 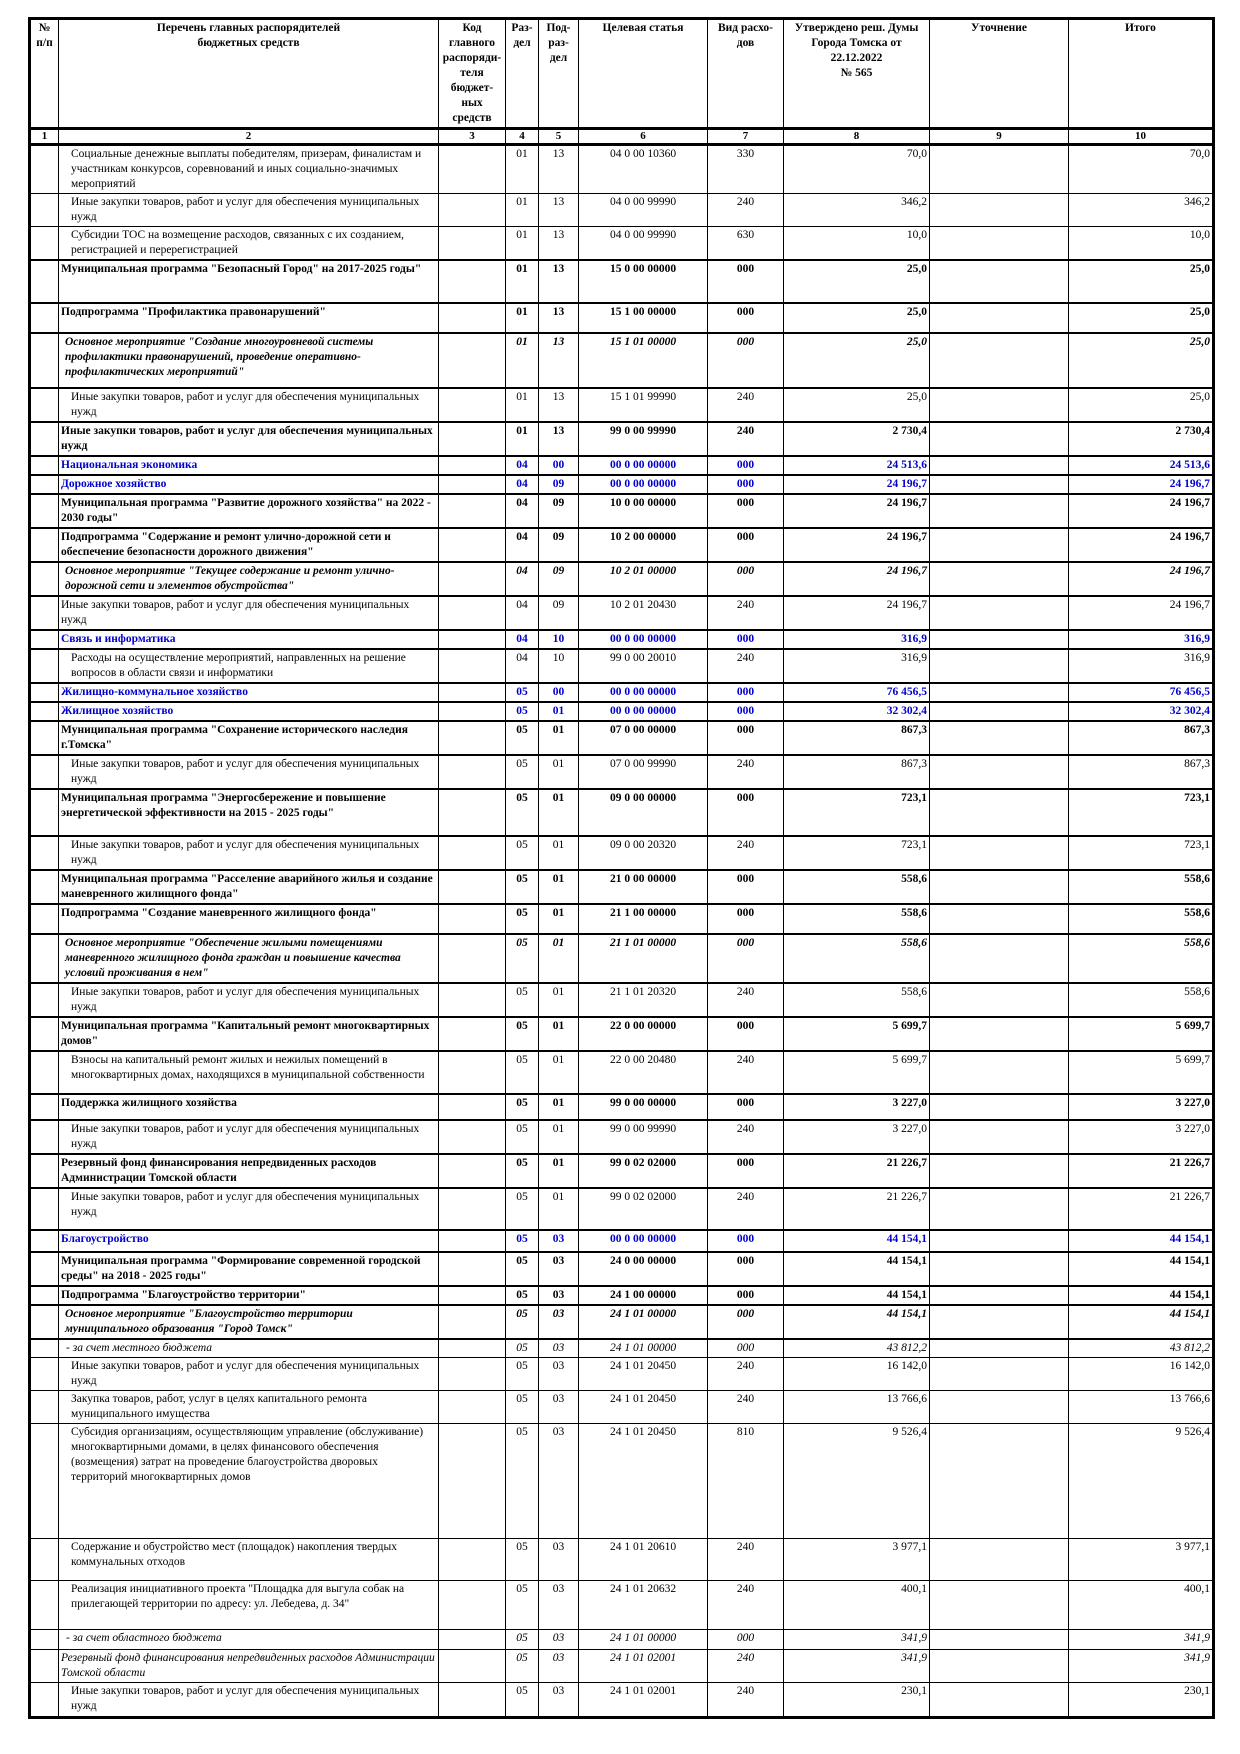 I want to click on podrazdel-cell: 13, so click(x=558, y=210).